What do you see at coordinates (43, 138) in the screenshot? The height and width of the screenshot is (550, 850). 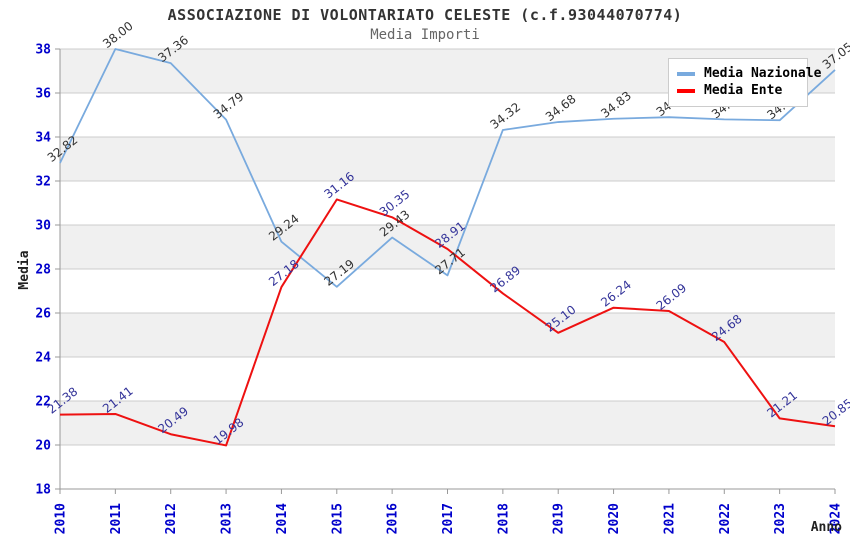 I see `y-tick-label: 34` at bounding box center [43, 138].